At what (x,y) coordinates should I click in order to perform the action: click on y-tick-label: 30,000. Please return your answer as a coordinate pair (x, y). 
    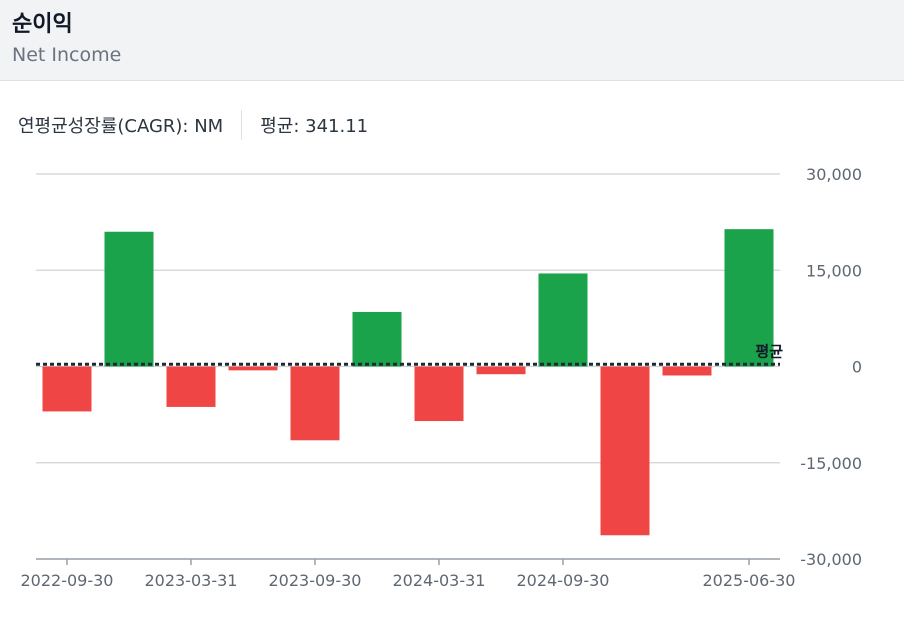
    Looking at the image, I should click on (834, 174).